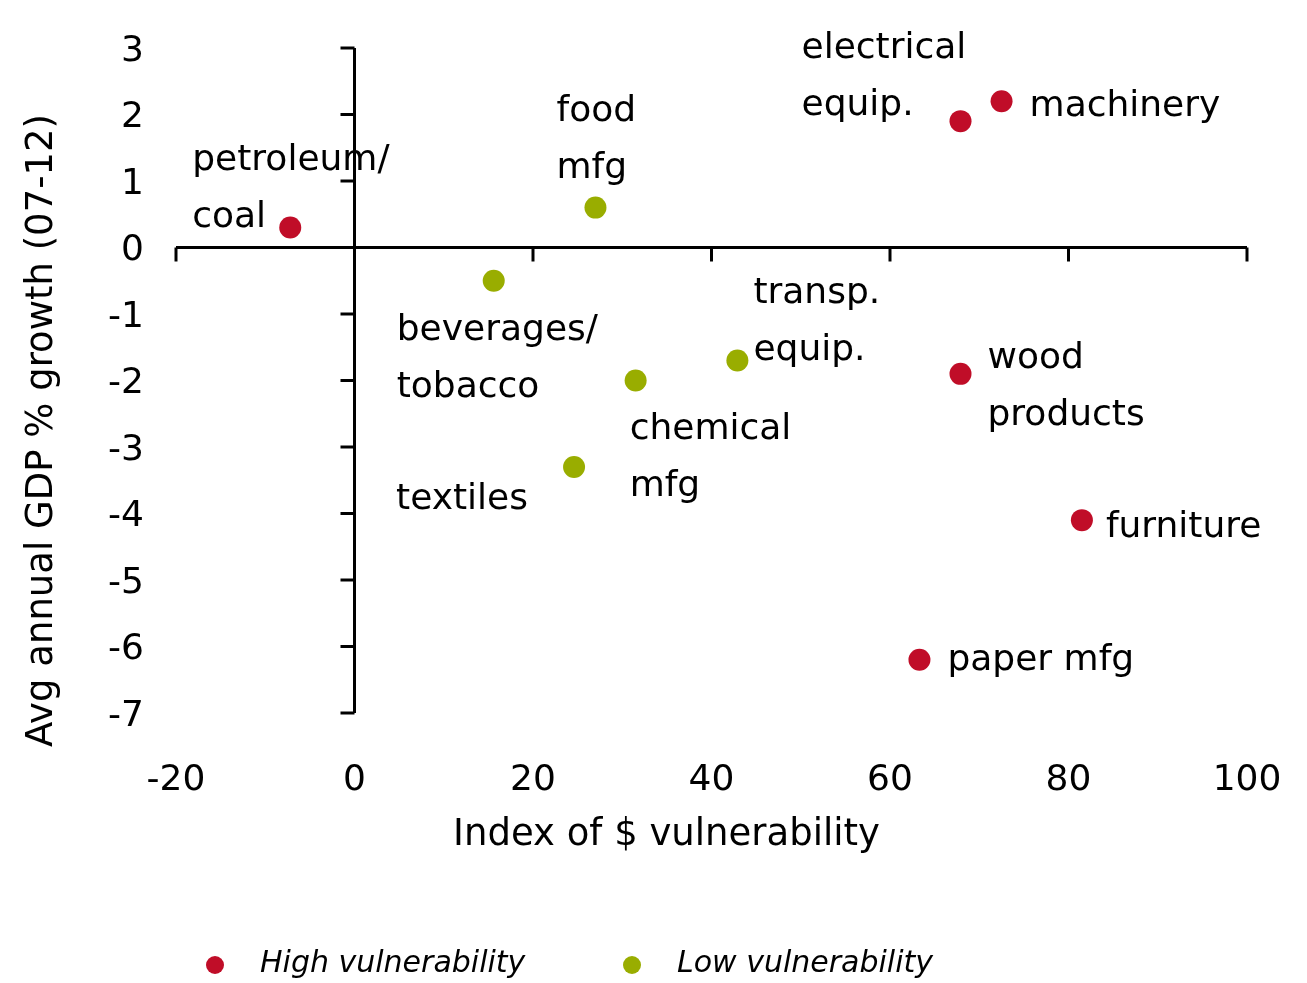 This screenshot has height=983, width=1307. Describe the element at coordinates (817, 318) in the screenshot. I see `annotation: transp. equip.` at that location.